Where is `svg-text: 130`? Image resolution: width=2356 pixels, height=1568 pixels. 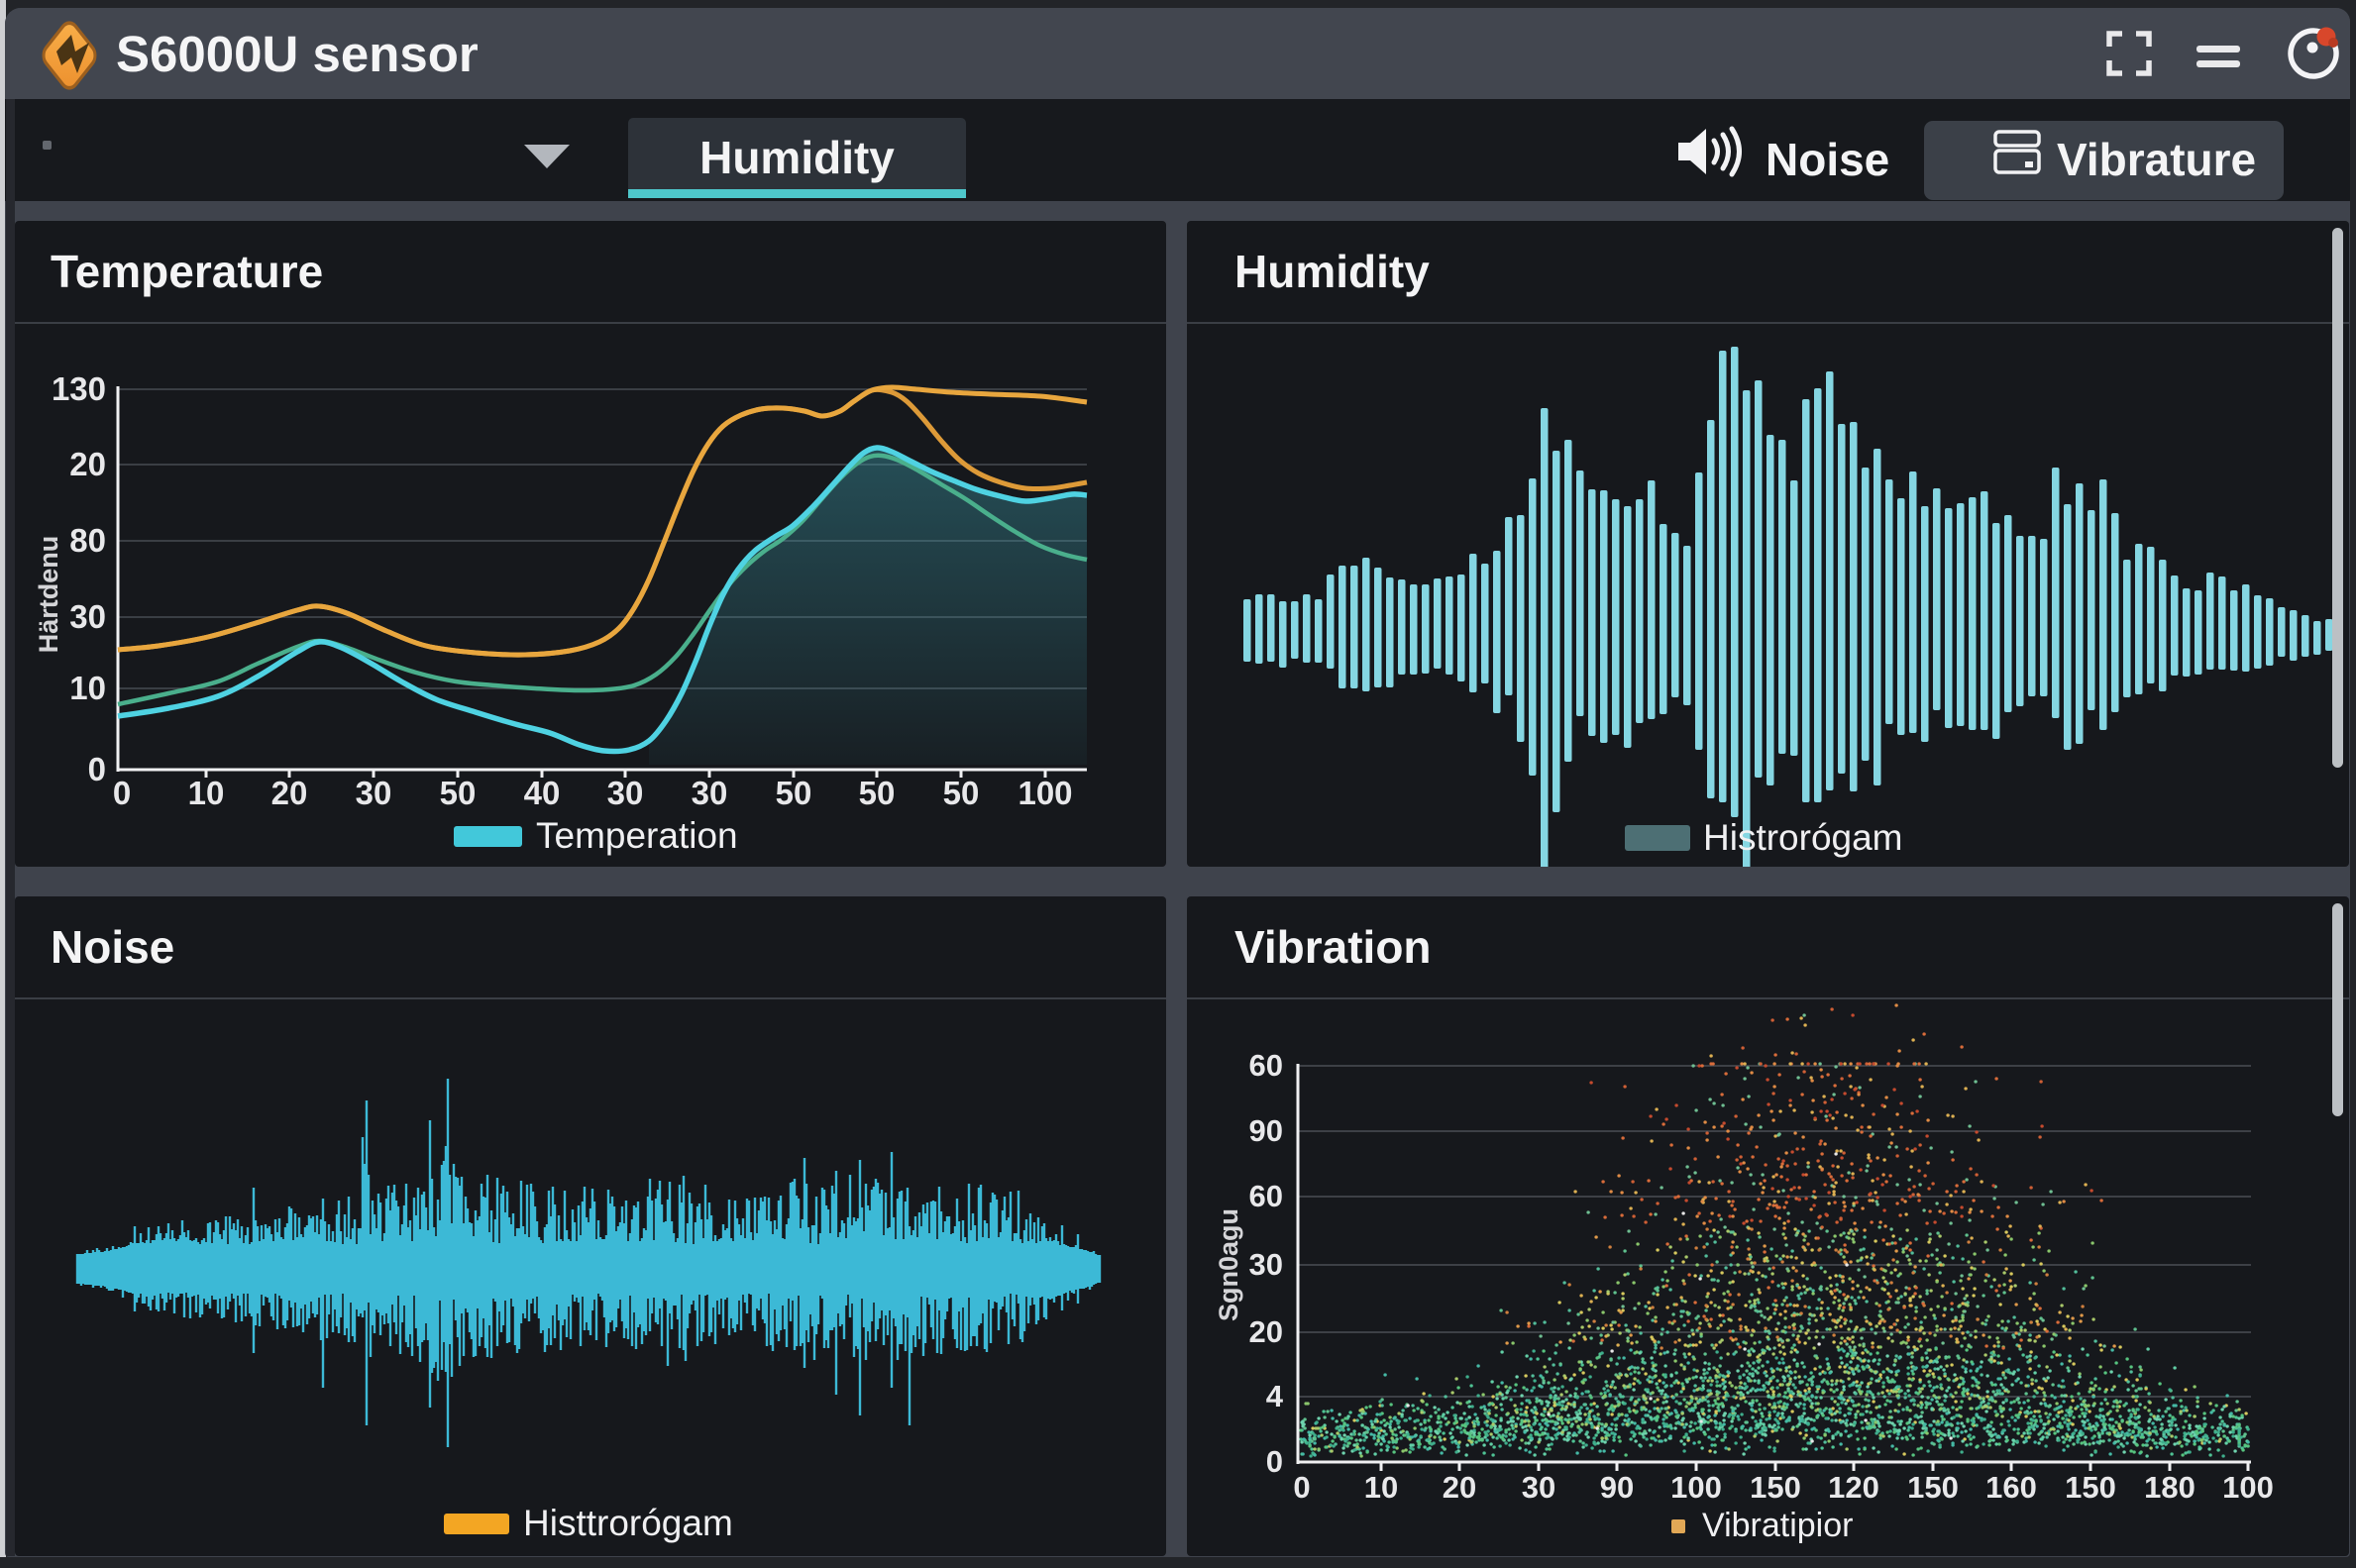 svg-text: 130 is located at coordinates (79, 389).